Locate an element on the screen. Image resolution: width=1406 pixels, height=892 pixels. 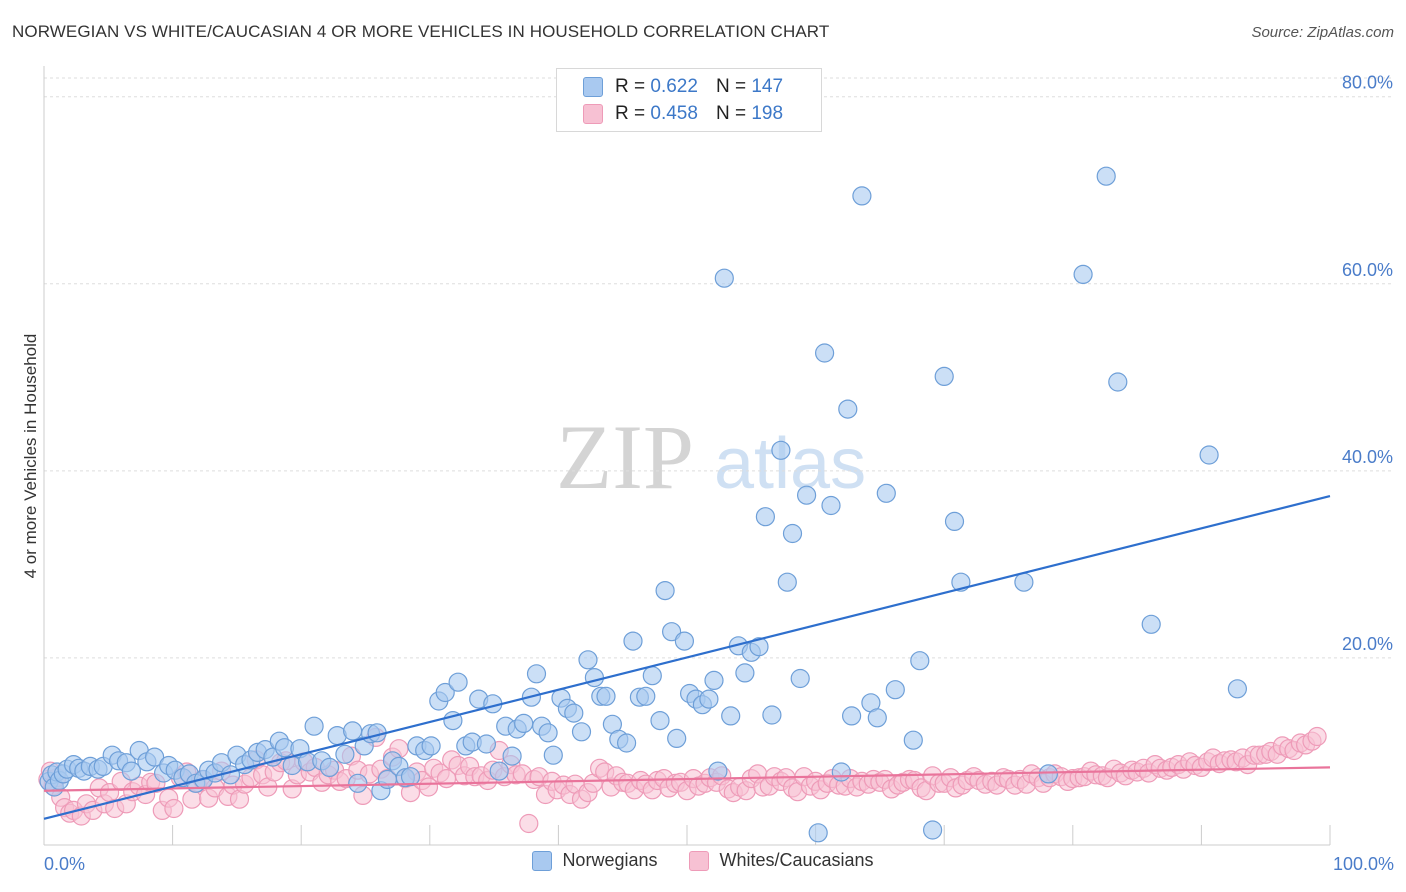
watermark-zip: ZIP is located at coordinates (625, 457).